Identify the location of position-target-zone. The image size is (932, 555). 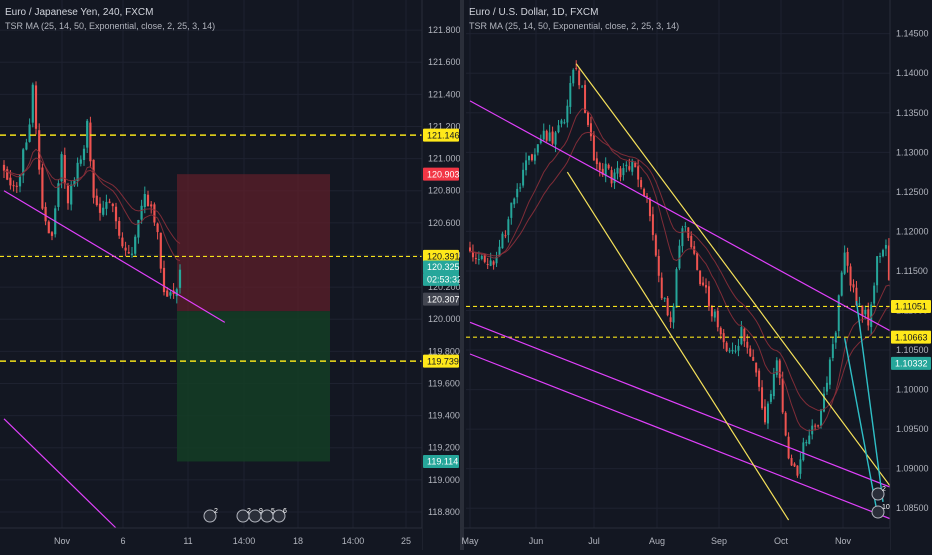
(253, 386).